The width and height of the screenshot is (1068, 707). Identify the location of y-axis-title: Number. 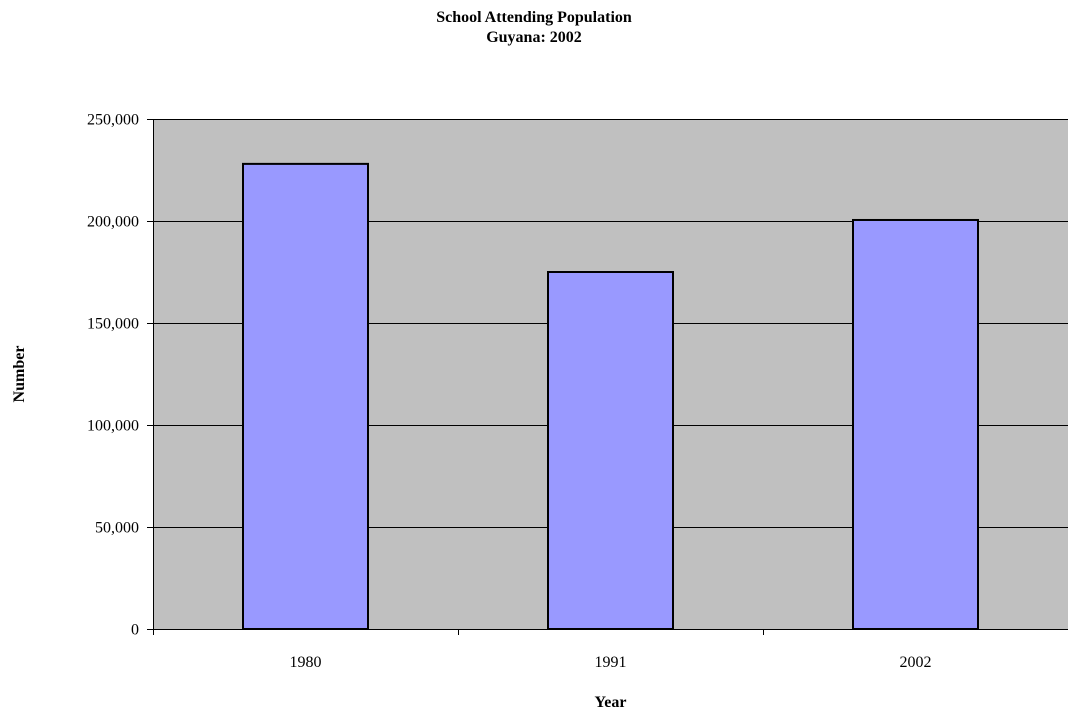
(19, 374).